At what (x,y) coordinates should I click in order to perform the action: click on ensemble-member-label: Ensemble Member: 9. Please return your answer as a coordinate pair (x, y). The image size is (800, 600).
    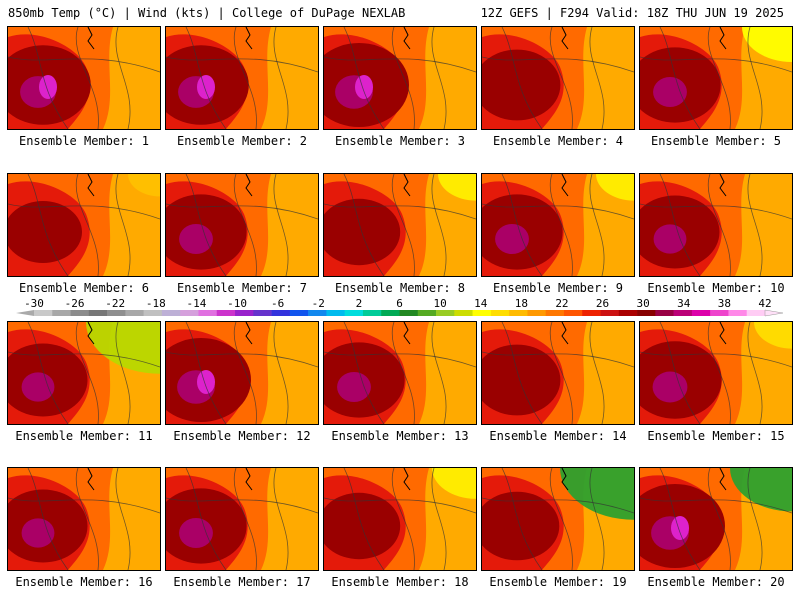
    Looking at the image, I should click on (558, 288).